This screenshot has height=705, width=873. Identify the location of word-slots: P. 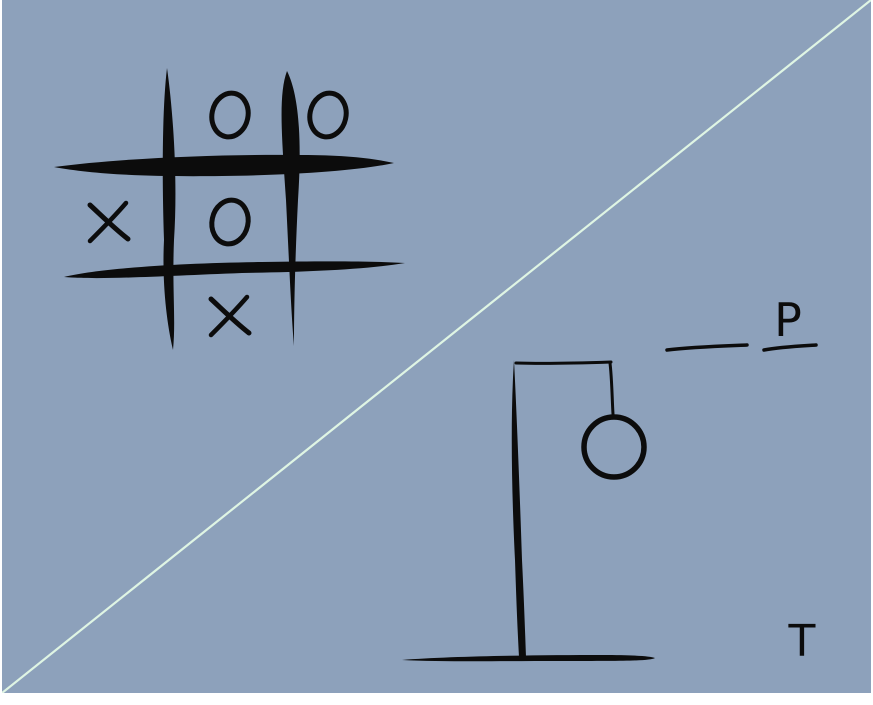
(741, 322).